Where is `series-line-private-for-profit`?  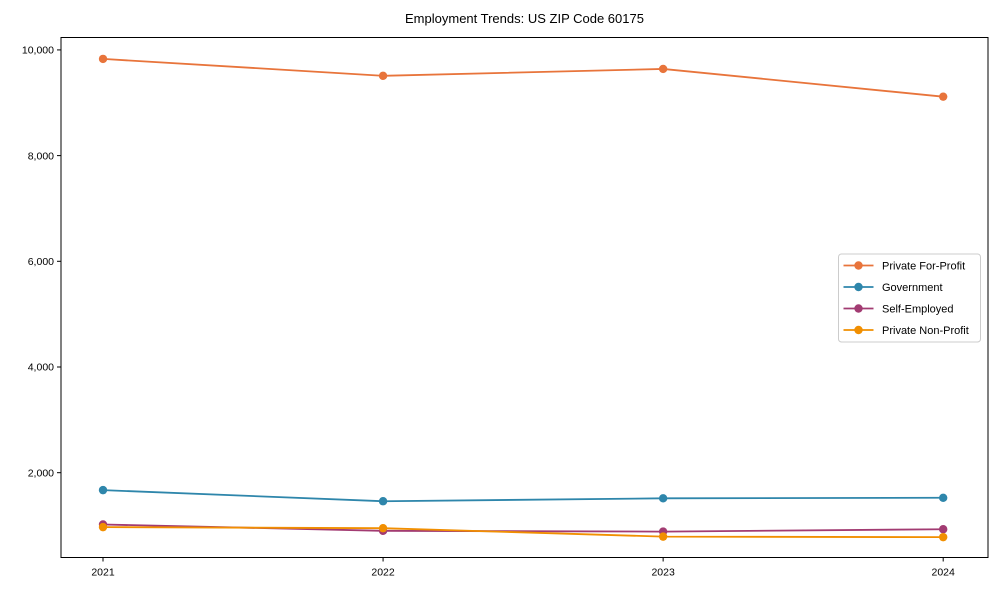 series-line-private-for-profit is located at coordinates (523, 78).